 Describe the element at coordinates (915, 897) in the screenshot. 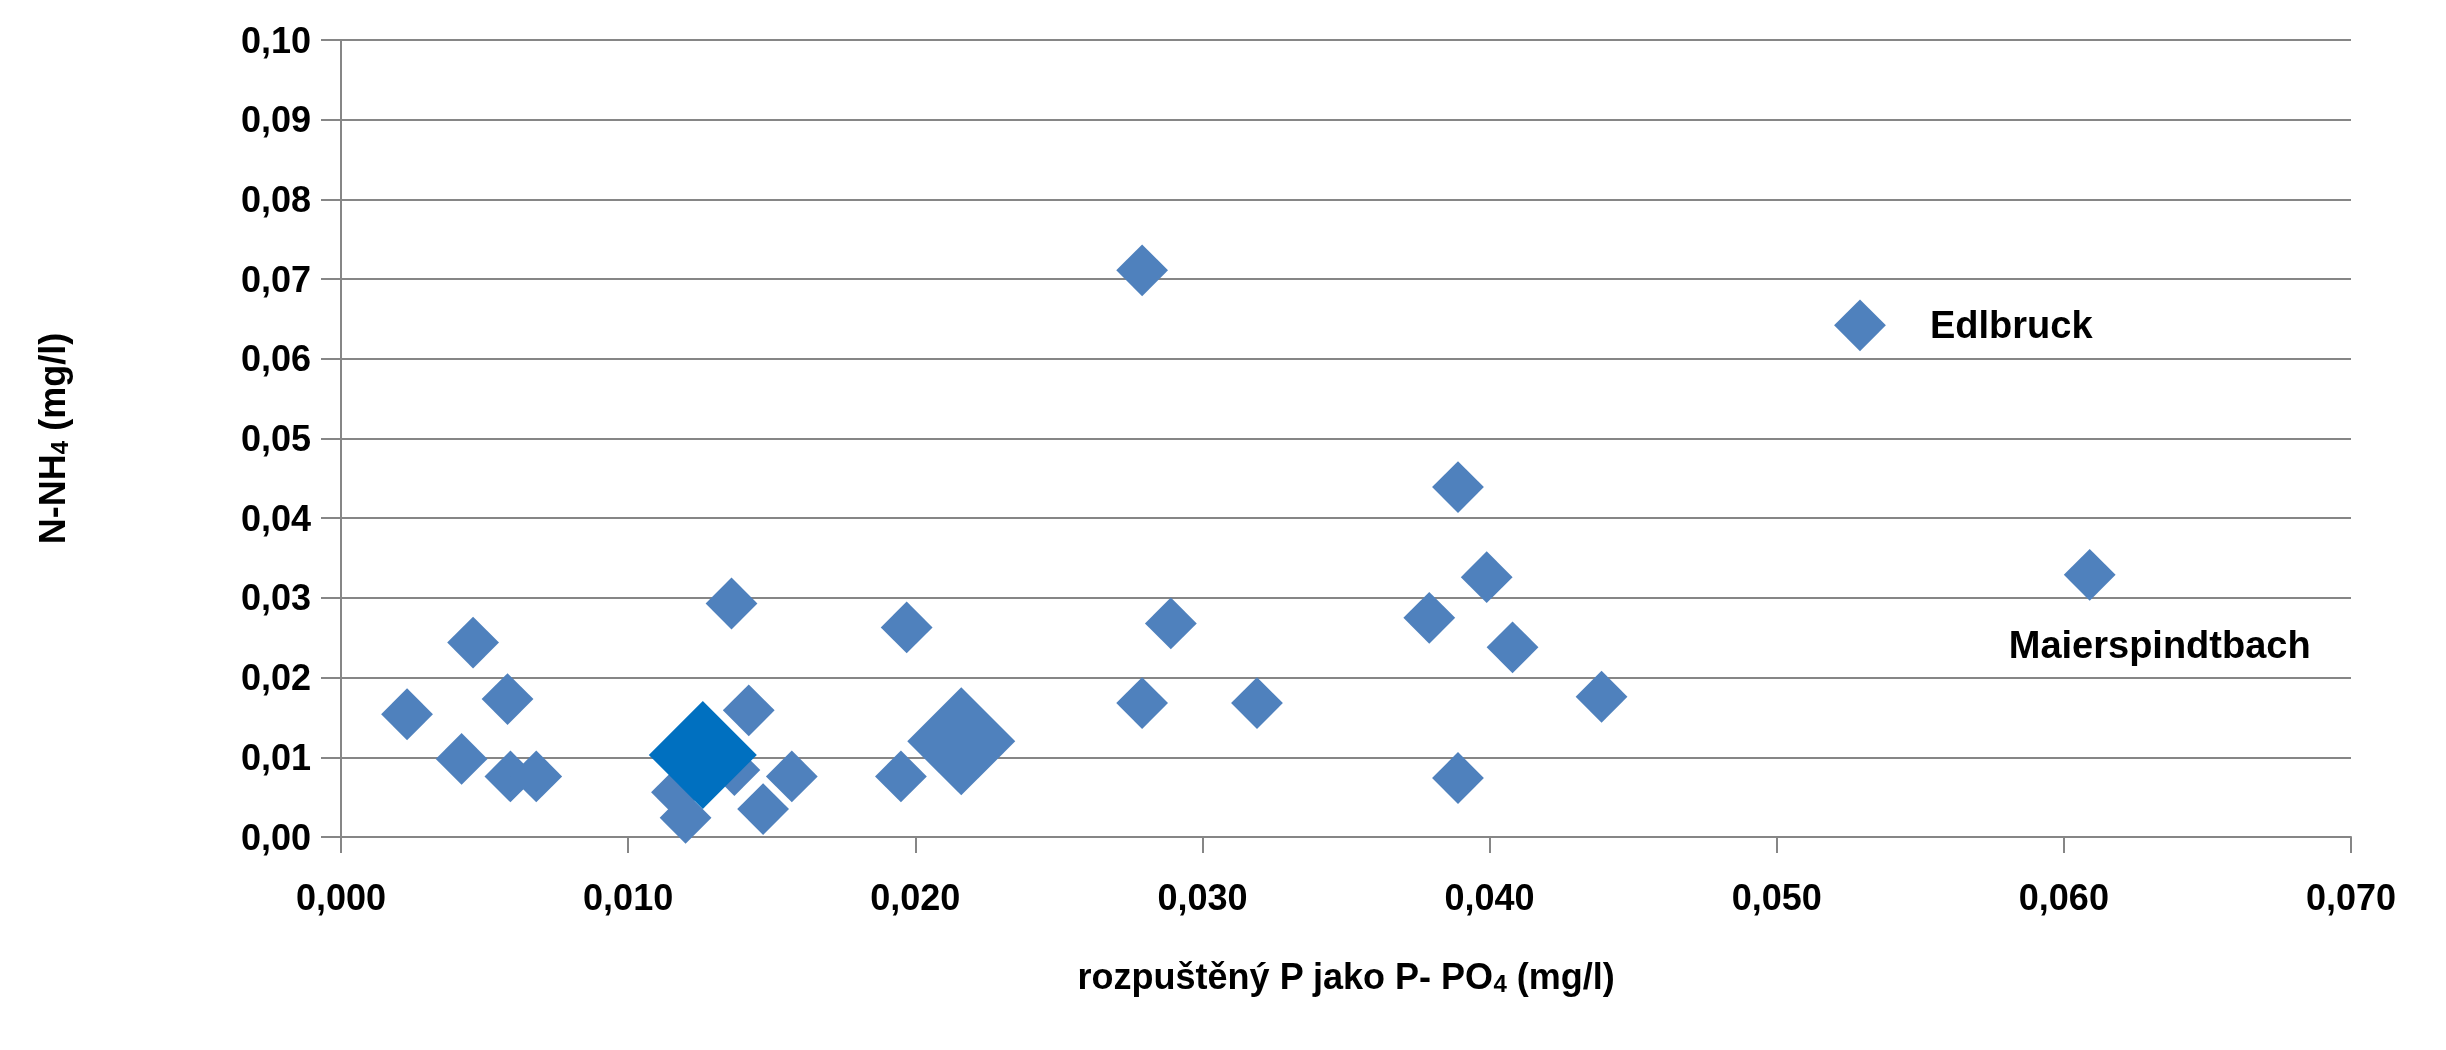

I see `x-tick-label: 0,020` at that location.